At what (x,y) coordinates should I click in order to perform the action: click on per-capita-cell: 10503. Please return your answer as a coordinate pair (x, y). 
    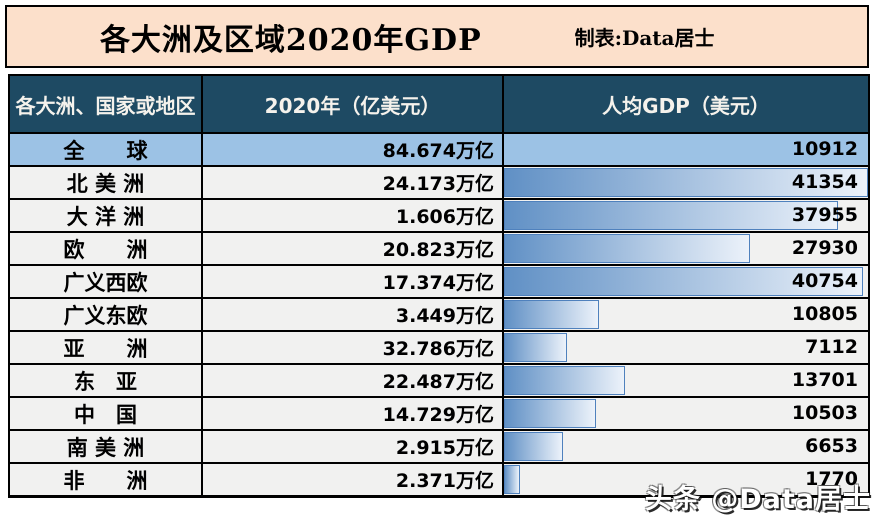
    Looking at the image, I should click on (686, 413).